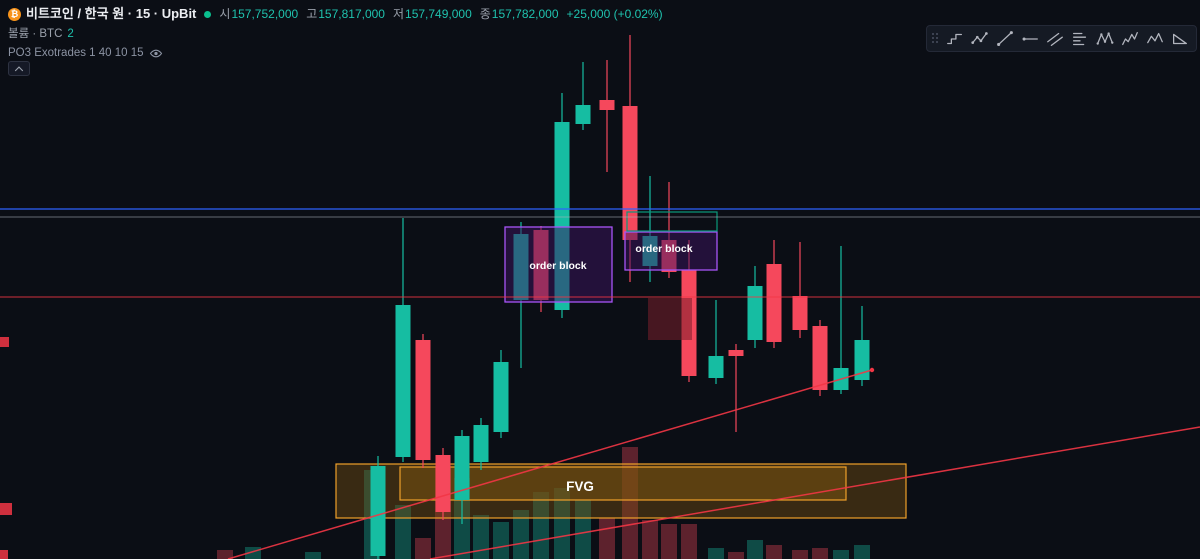  What do you see at coordinates (225, 14) in the screenshot?
I see `open-label: 시` at bounding box center [225, 14].